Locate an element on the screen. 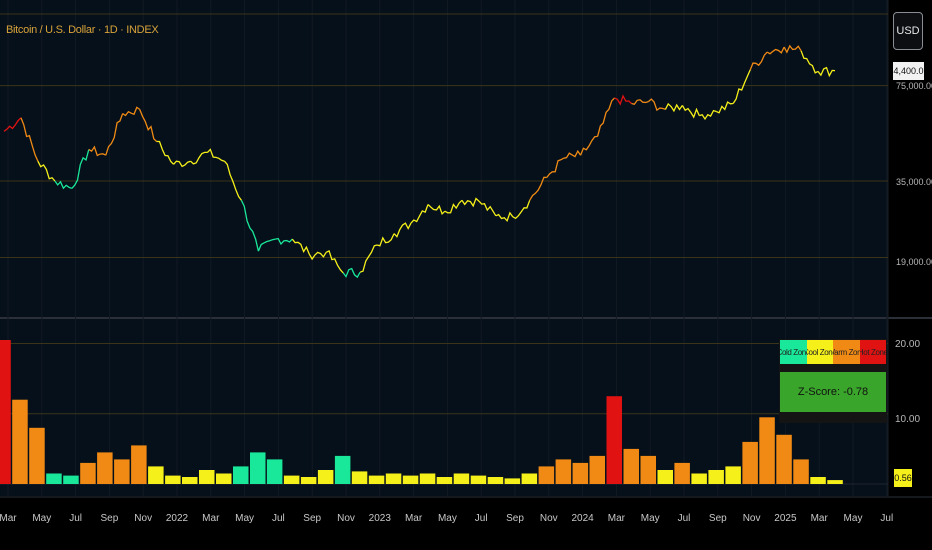 This screenshot has width=932, height=550. indicator-last-value: 0.56 is located at coordinates (903, 478).